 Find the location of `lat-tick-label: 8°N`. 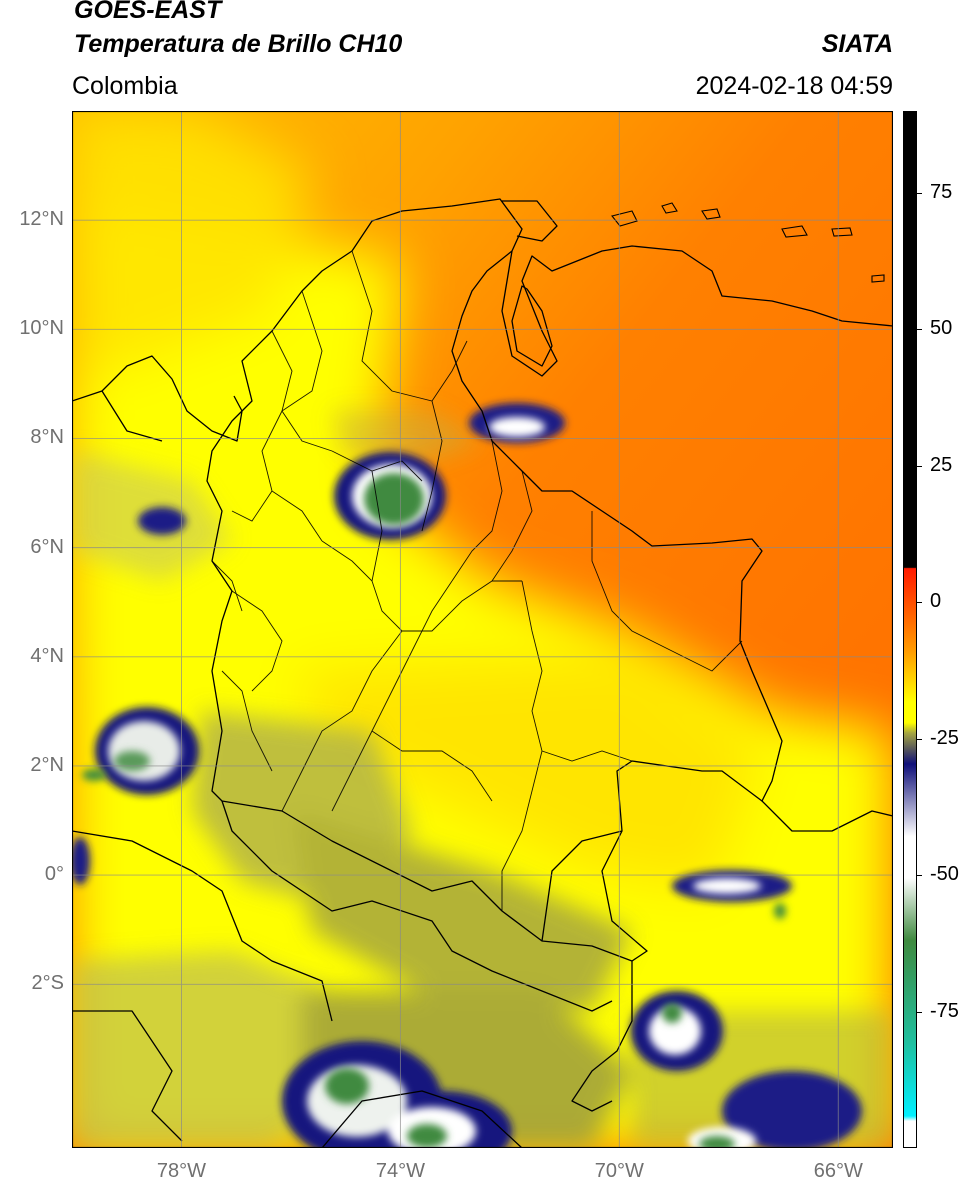

lat-tick-label: 8°N is located at coordinates (47, 437).